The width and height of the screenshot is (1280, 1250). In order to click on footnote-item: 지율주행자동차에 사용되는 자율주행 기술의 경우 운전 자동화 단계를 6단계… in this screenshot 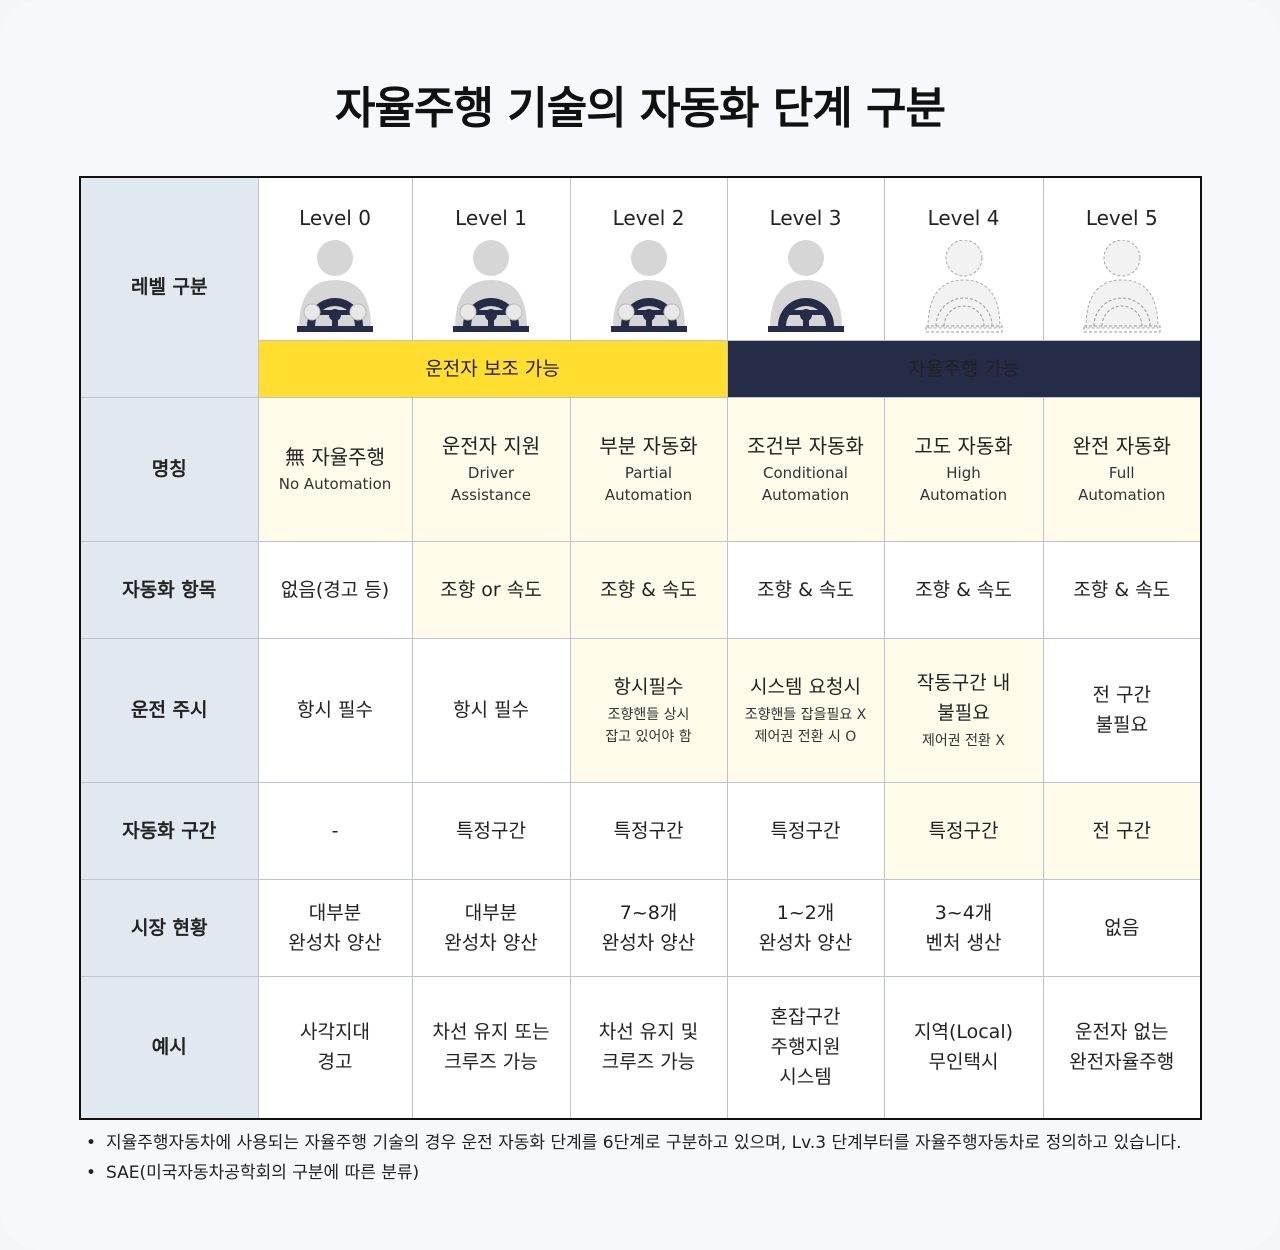, I will do `click(646, 1143)`.